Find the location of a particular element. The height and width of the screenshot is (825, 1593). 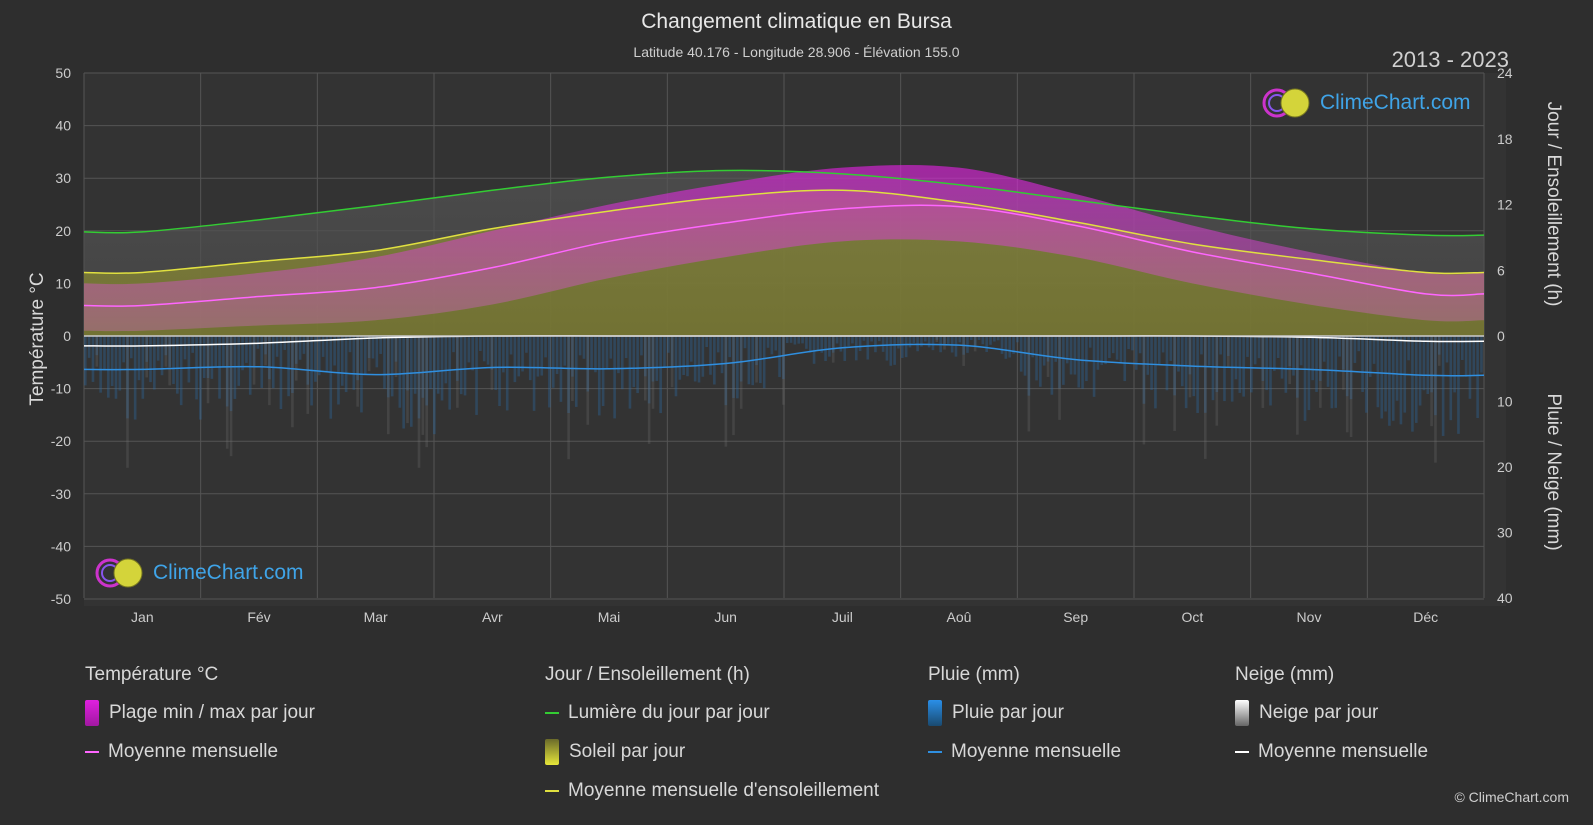

month-label: Sep is located at coordinates (1075, 617).